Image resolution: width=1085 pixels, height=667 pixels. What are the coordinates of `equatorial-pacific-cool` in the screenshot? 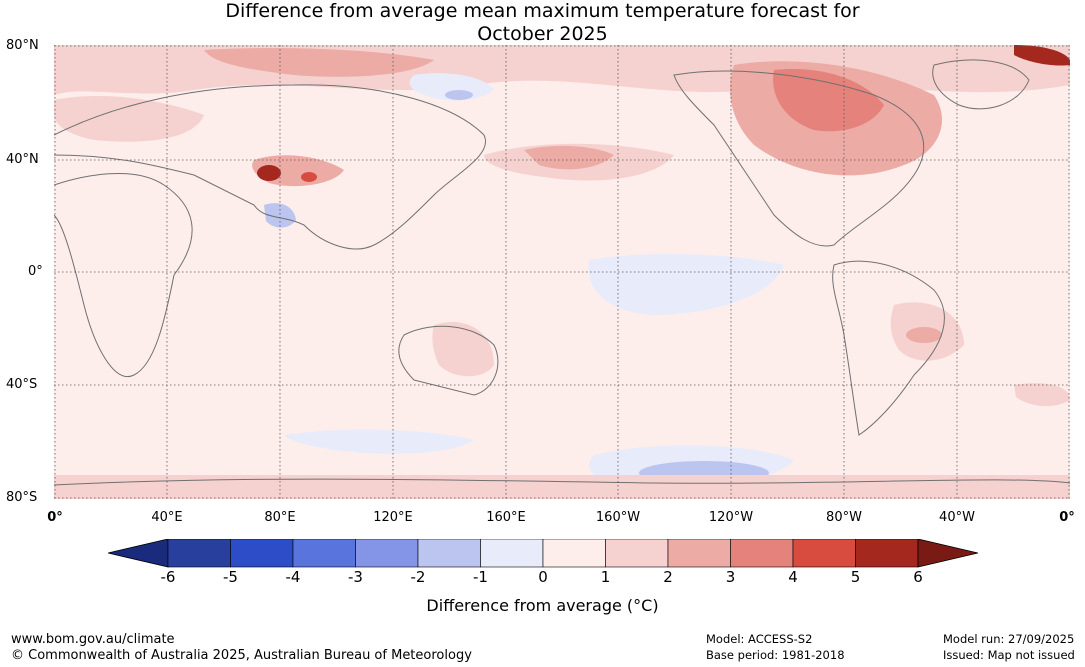 It's located at (686, 284).